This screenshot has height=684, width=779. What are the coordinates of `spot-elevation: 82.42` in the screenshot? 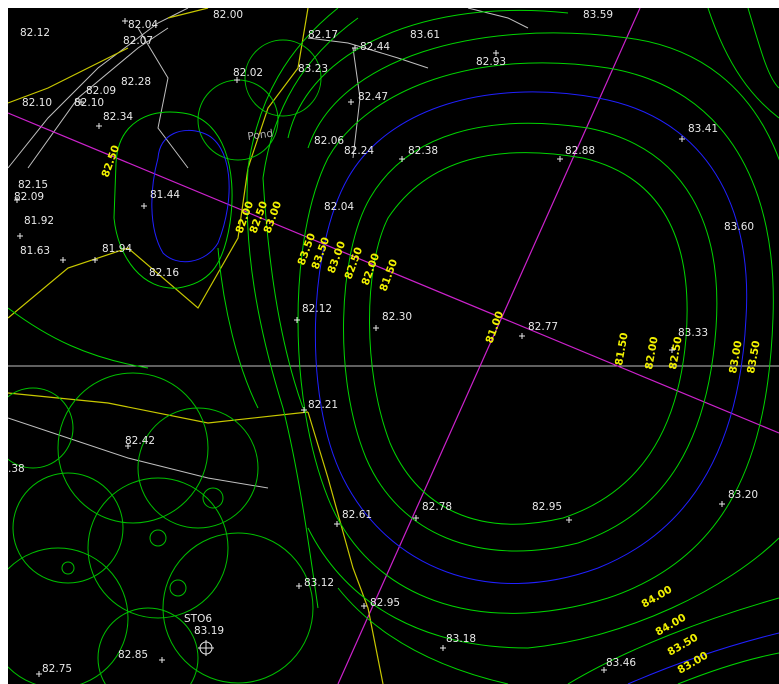 It's located at (140, 441).